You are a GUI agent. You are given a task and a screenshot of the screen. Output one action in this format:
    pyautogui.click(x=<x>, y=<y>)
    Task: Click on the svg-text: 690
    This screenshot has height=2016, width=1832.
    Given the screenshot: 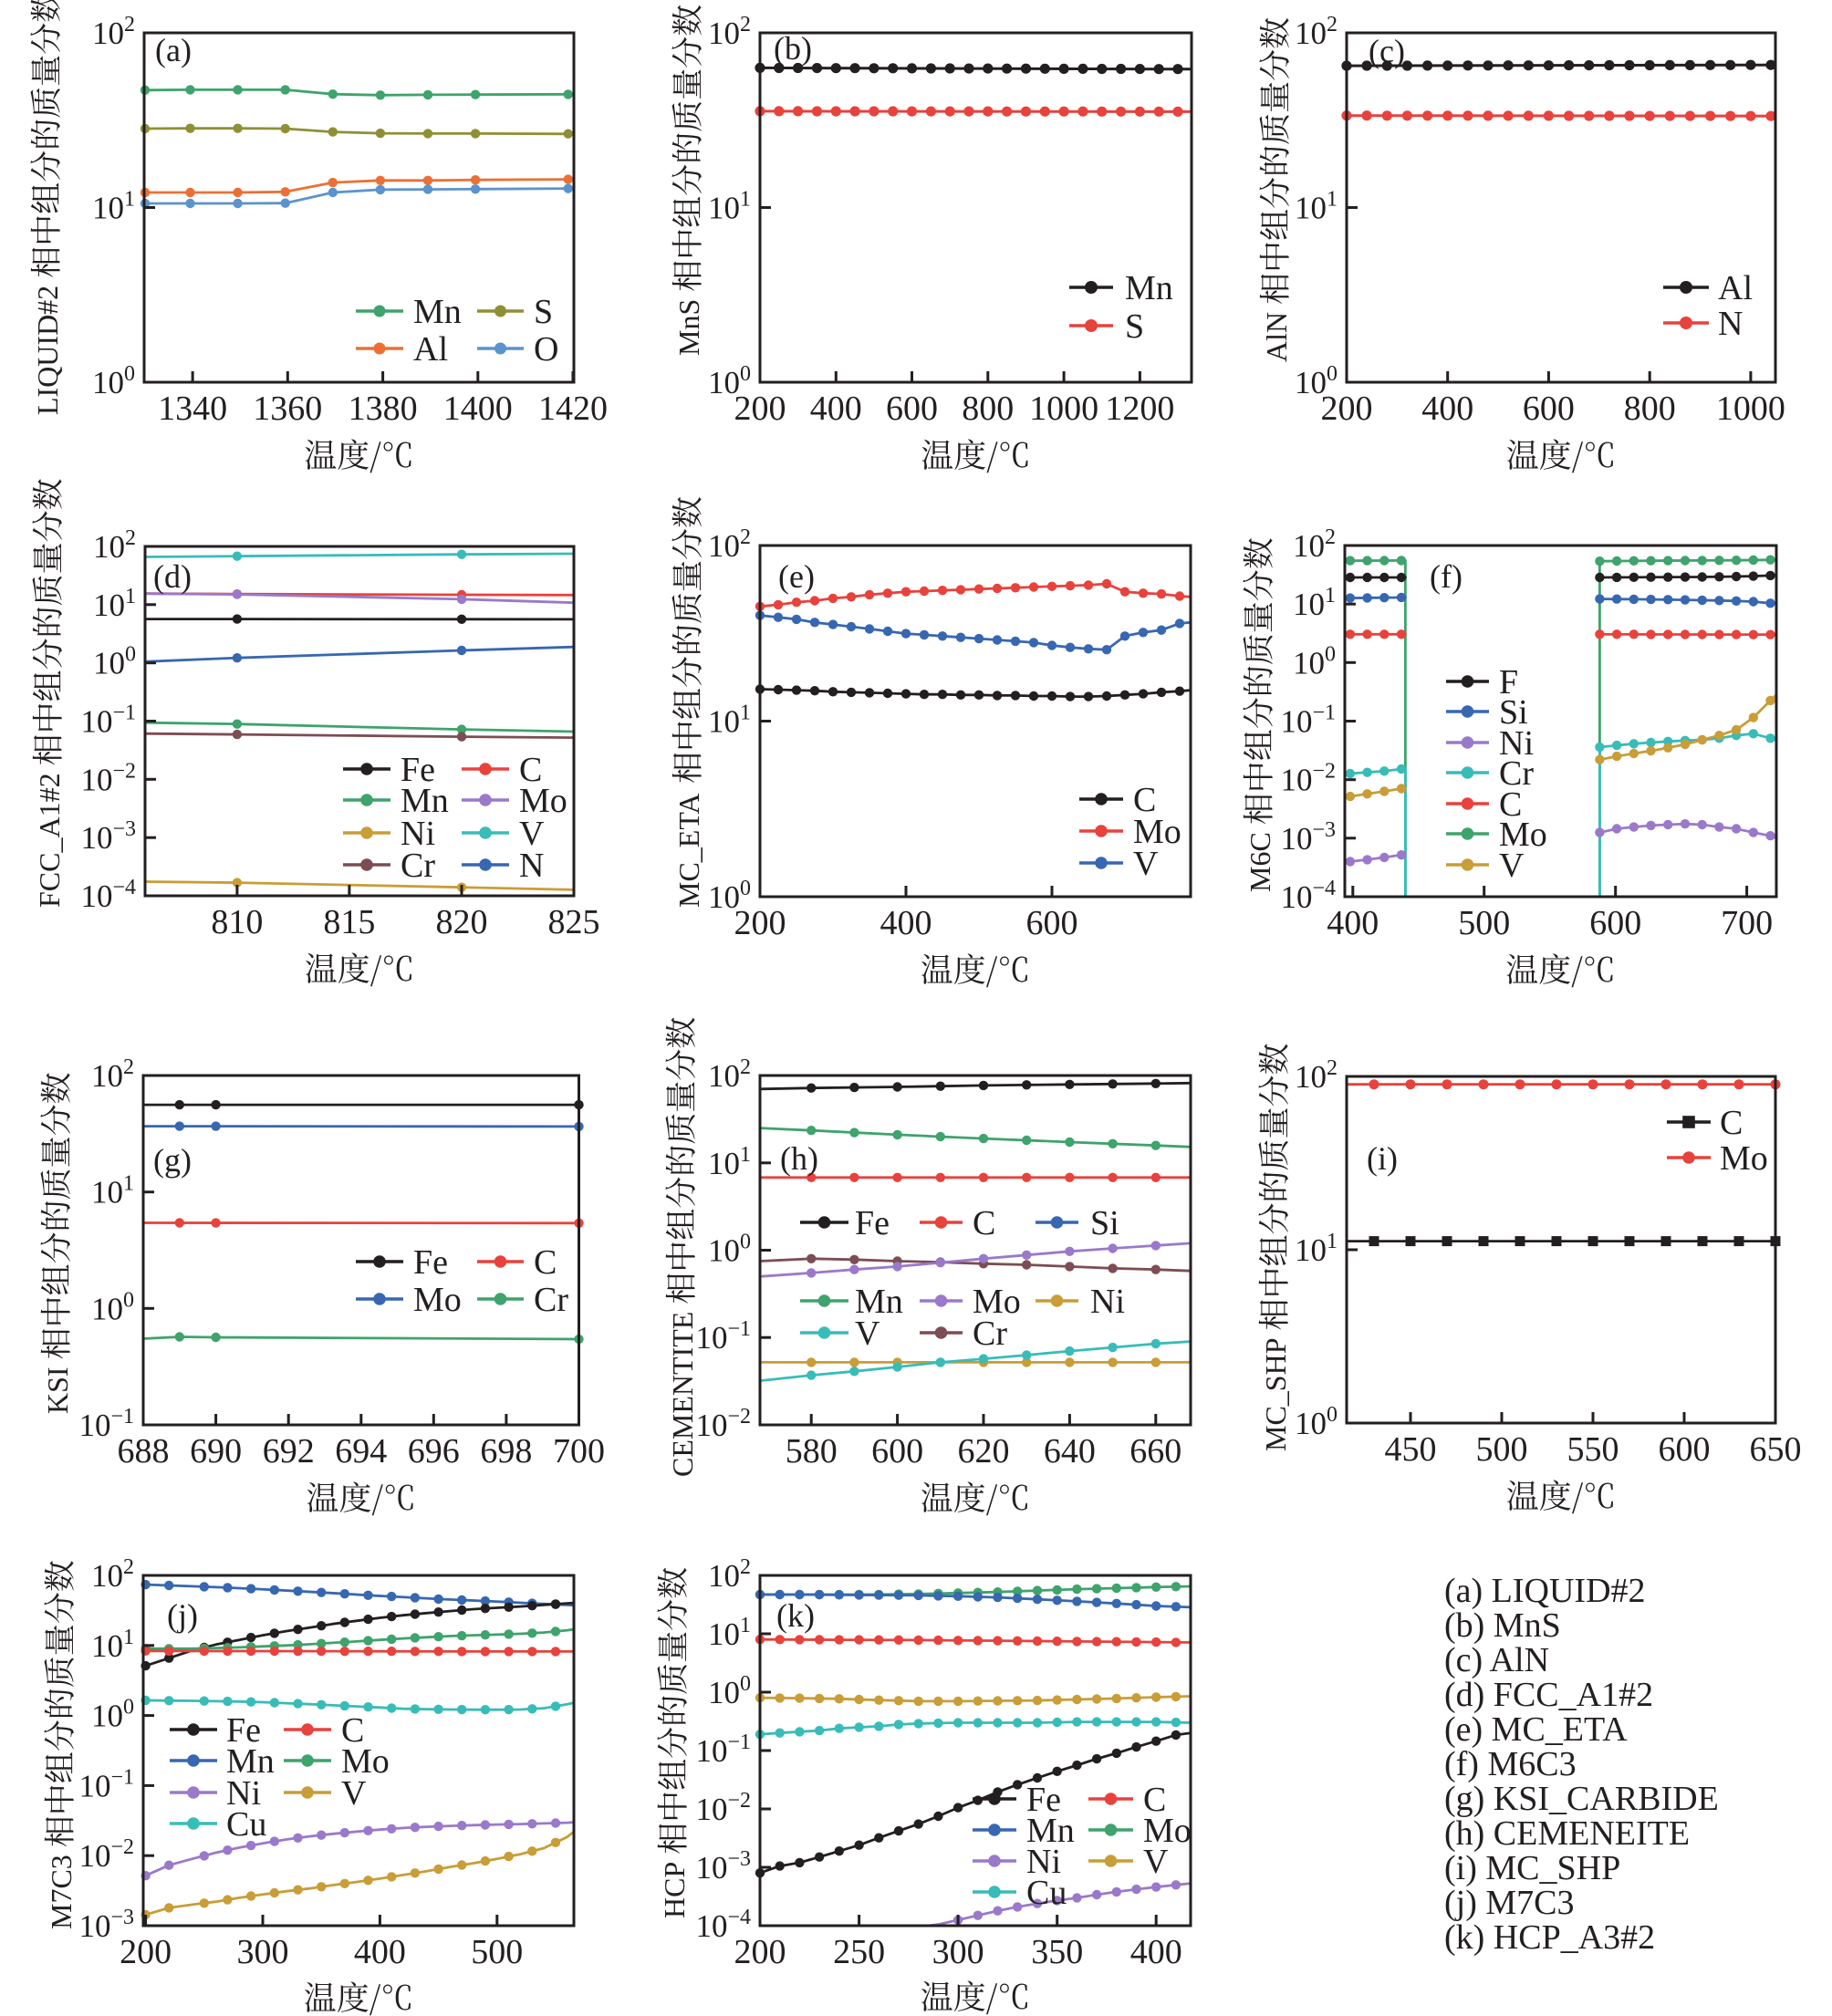 What is the action you would take?
    pyautogui.click(x=216, y=1451)
    